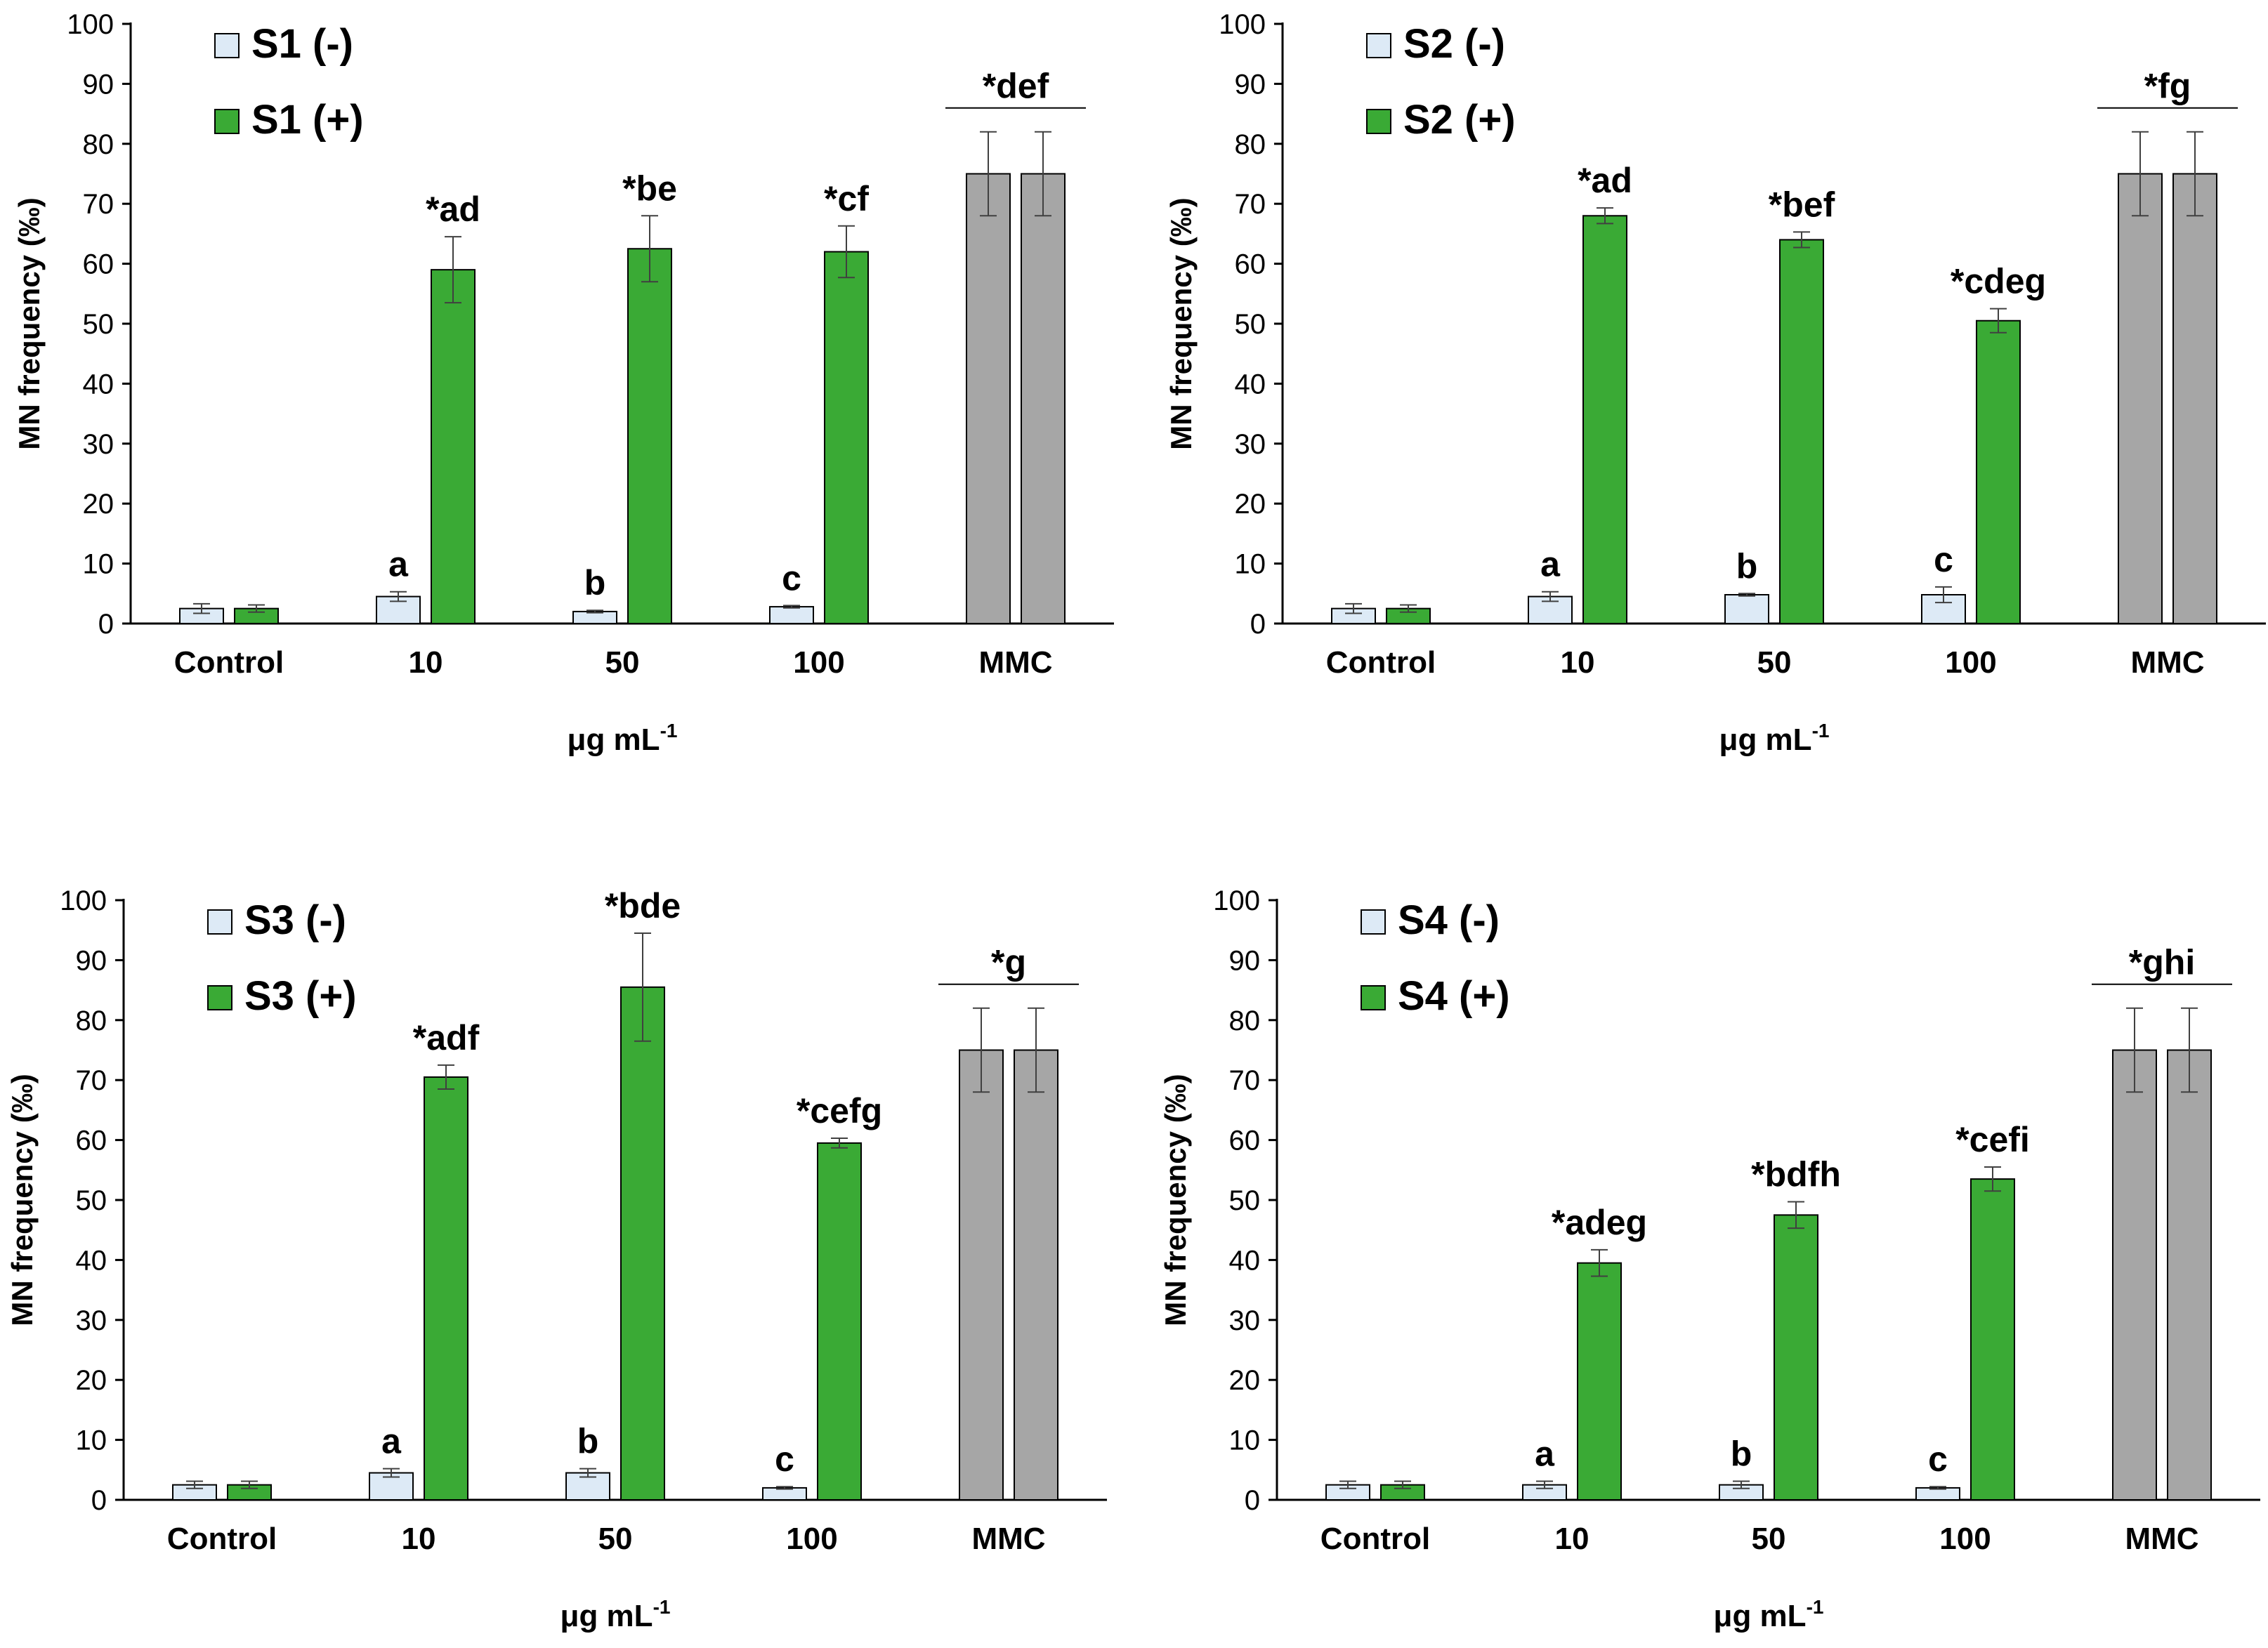  Describe the element at coordinates (1454, 996) in the screenshot. I see `legend-label: S4 (+)` at that location.